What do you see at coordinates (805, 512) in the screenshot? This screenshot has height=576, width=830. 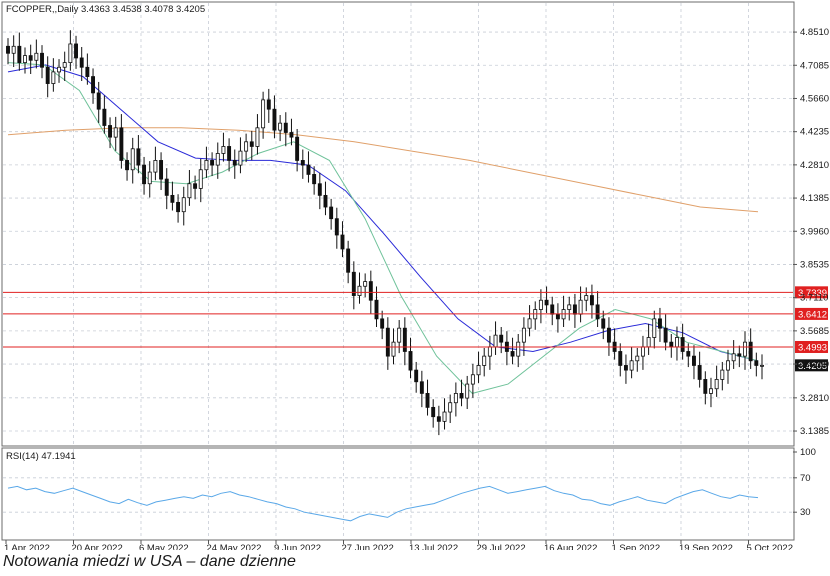 I see `rsi-tick-label: 30` at bounding box center [805, 512].